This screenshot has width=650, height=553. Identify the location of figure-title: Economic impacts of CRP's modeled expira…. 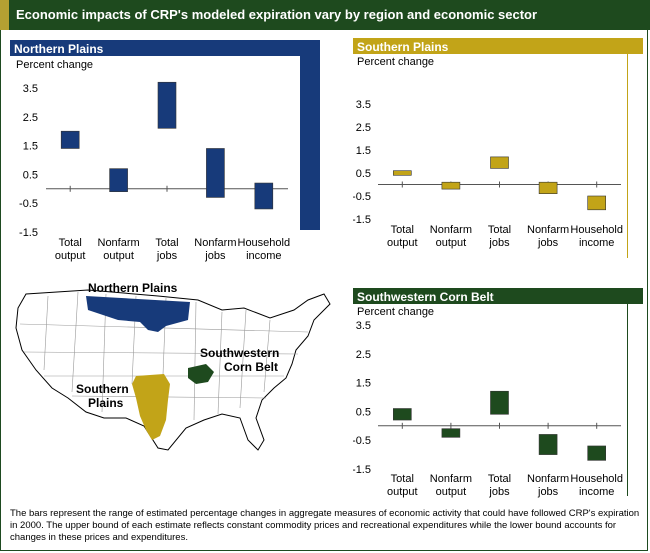
(277, 14).